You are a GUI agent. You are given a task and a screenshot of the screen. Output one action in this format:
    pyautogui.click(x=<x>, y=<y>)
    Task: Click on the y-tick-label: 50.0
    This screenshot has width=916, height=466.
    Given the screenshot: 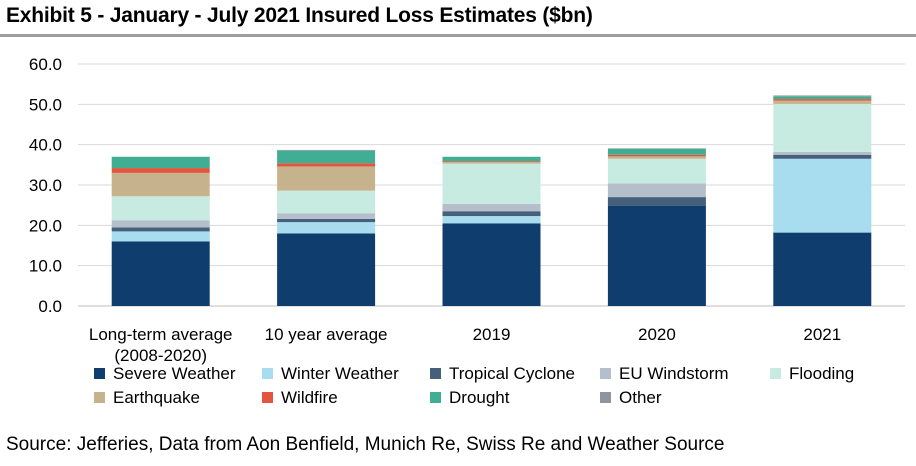 What is the action you would take?
    pyautogui.click(x=45, y=104)
    